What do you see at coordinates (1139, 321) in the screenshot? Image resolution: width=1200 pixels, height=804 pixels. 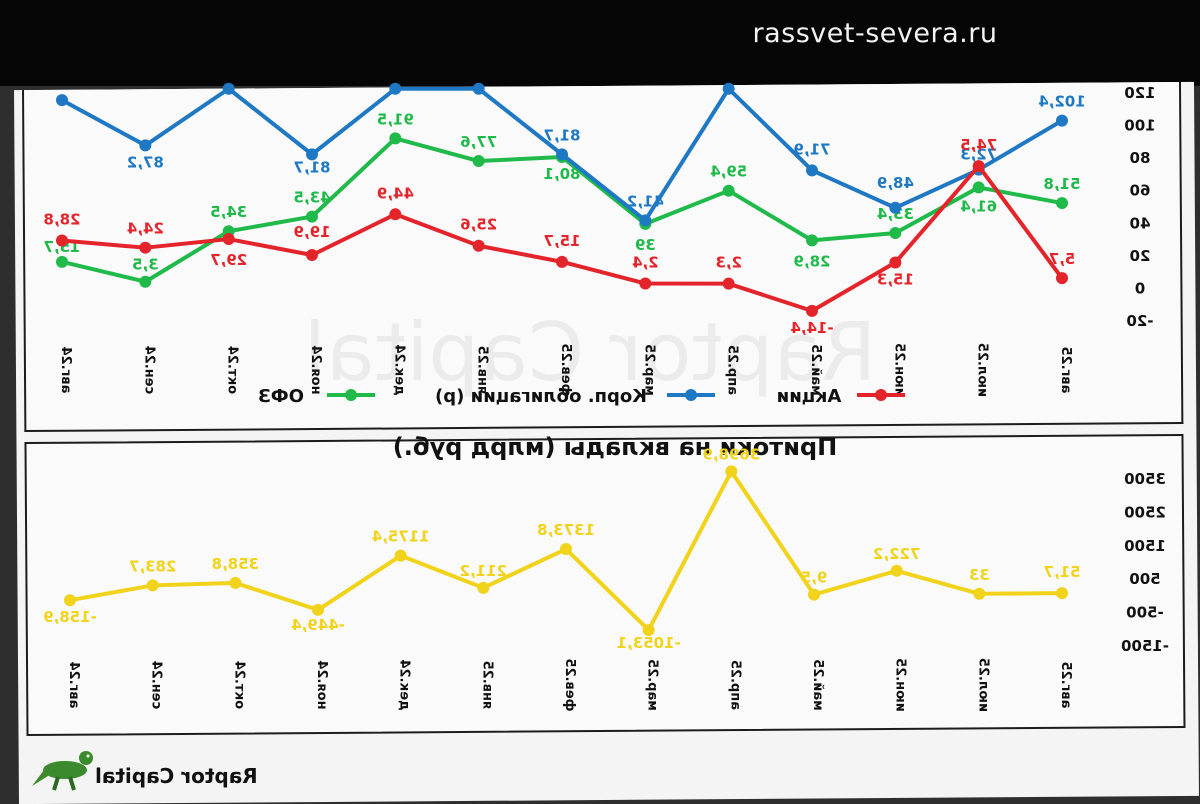 I see `y-tick-label: -20` at bounding box center [1139, 321].